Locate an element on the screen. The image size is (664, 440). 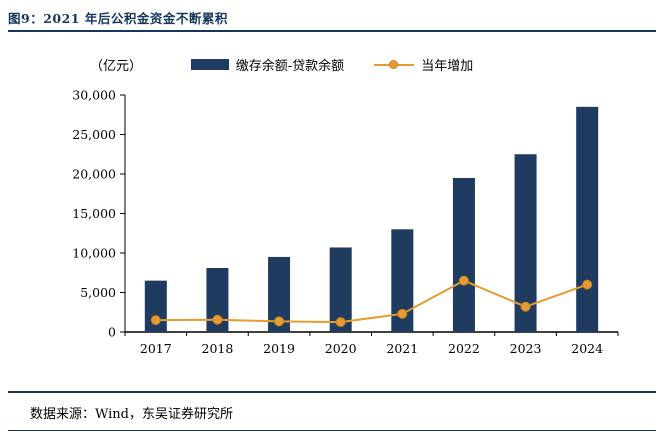
y-axis-tick-label: 20,000 is located at coordinates (94, 174).